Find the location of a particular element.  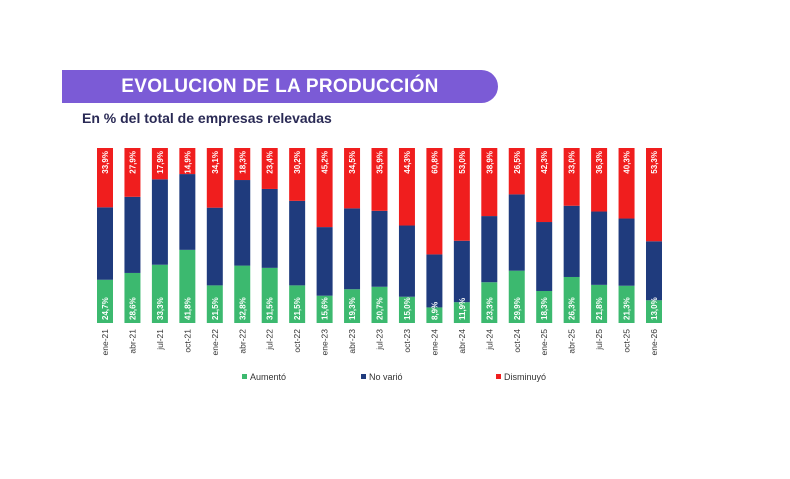

data-label-aumento: 41,8% is located at coordinates (187, 308).